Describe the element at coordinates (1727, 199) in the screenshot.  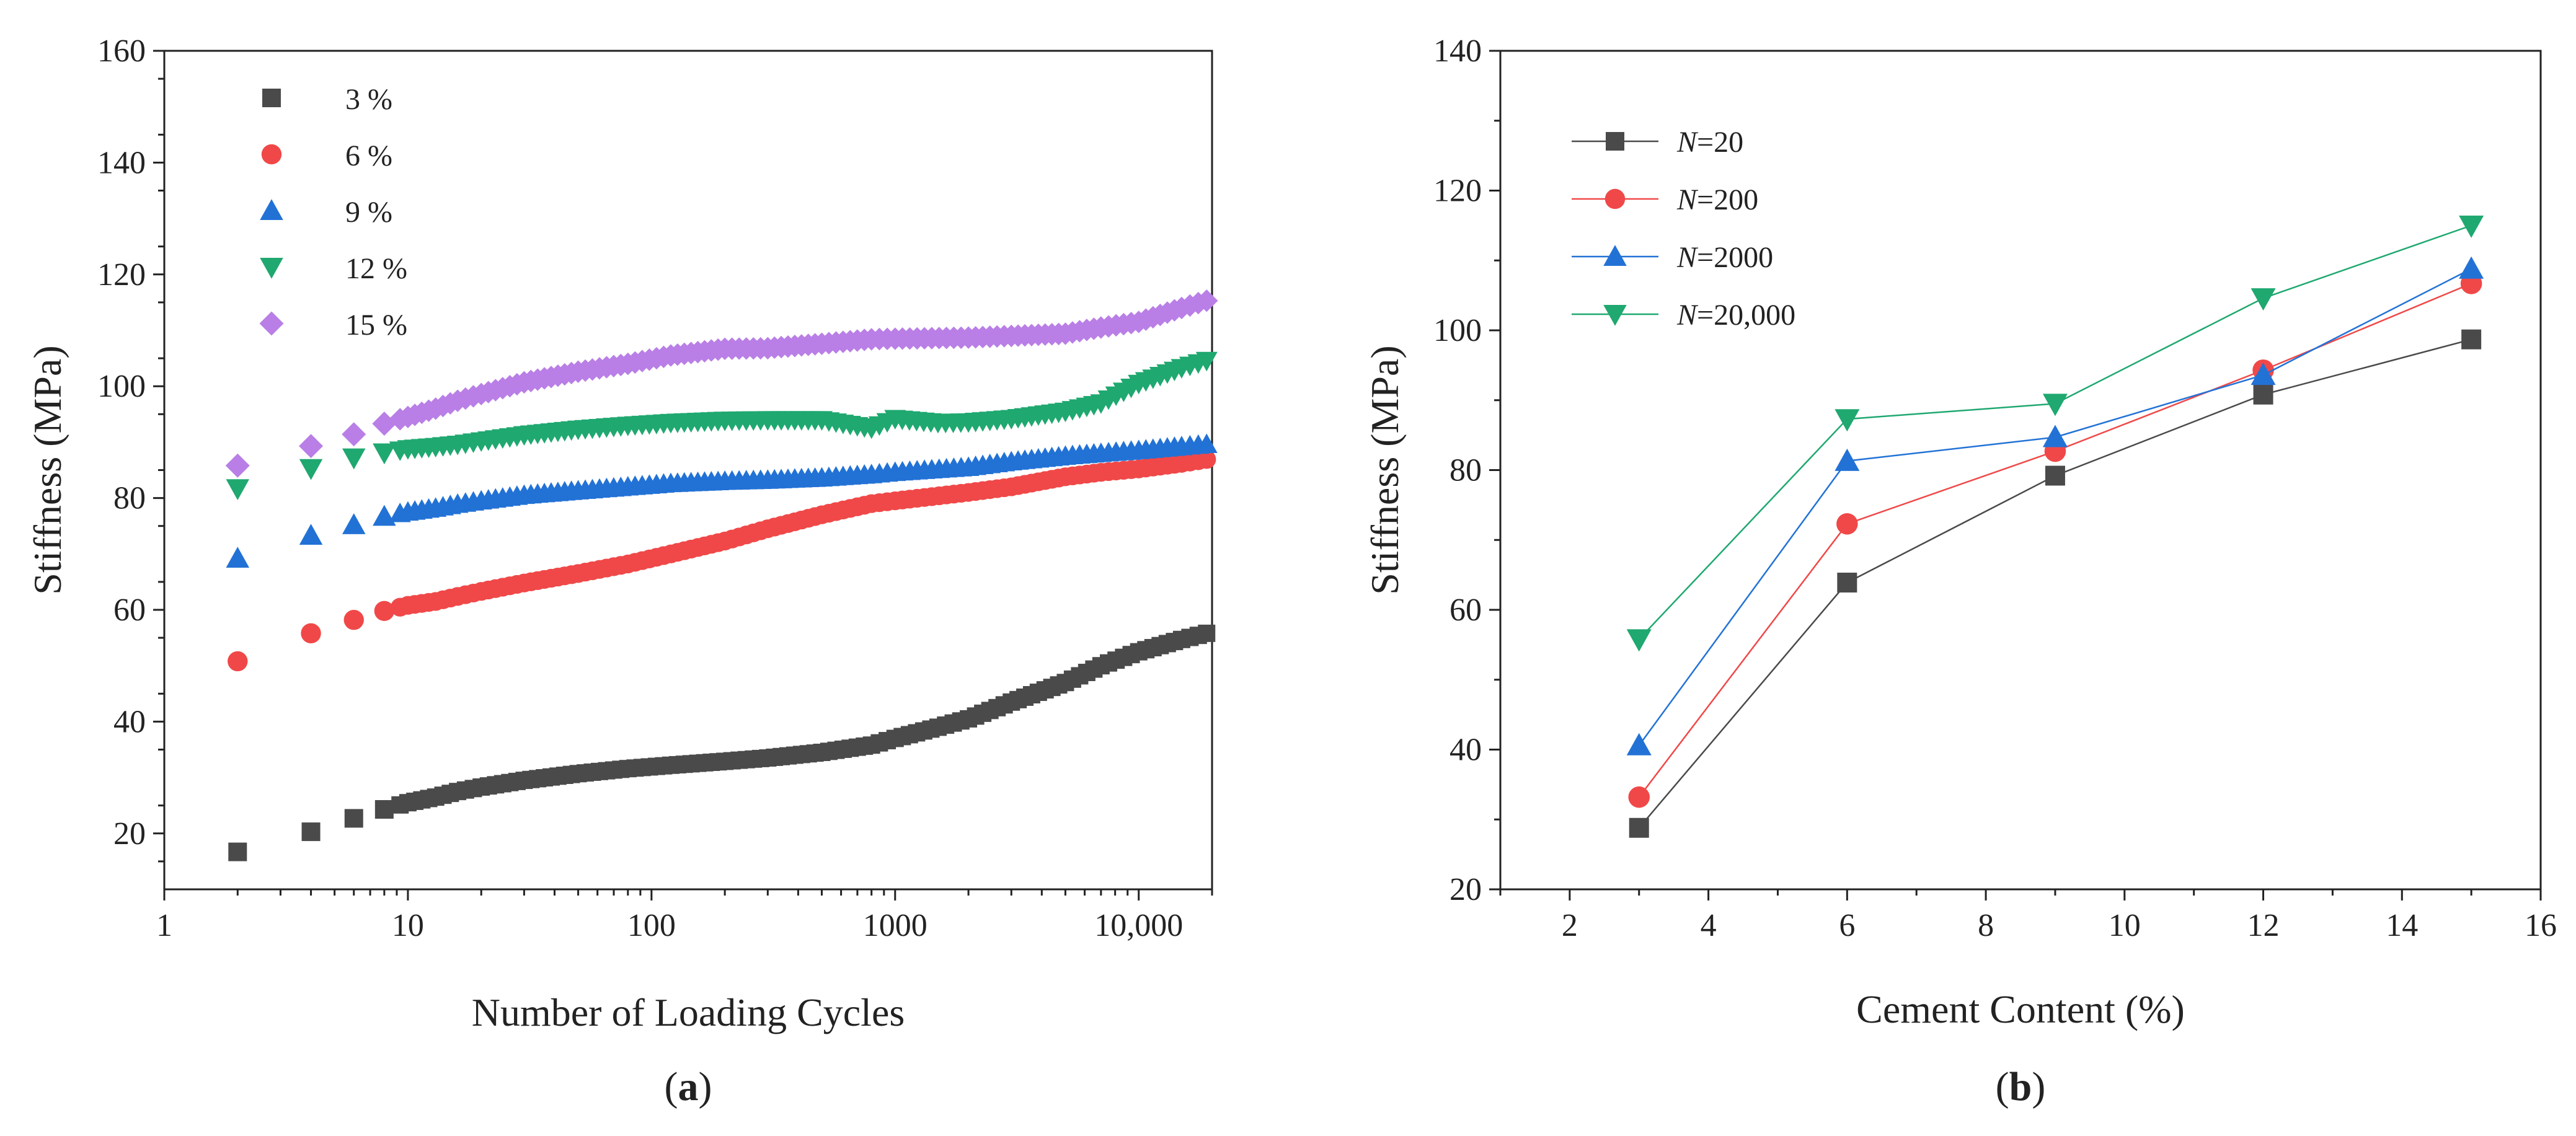
I see `legend-value: =200` at that location.